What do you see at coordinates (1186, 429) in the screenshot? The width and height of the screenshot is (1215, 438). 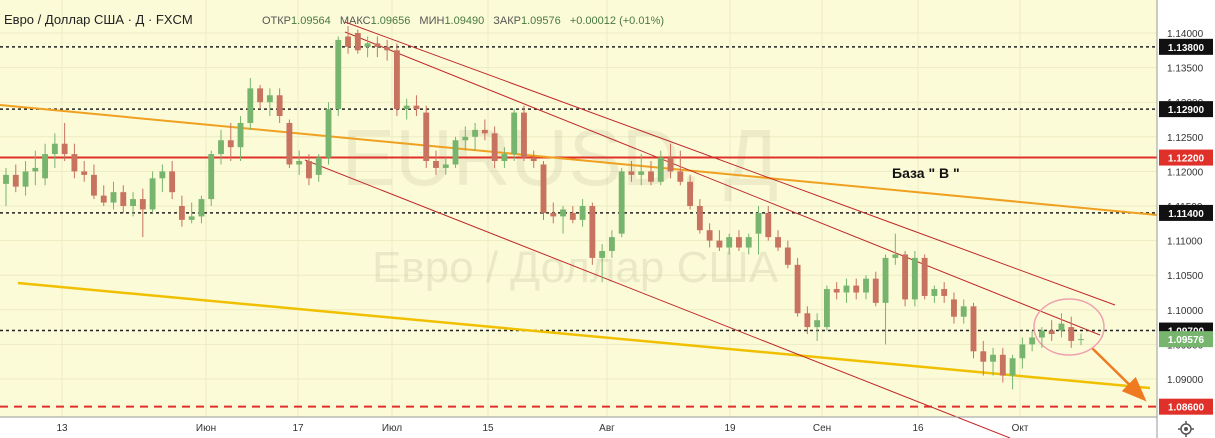 I see `settings-gear-icon` at bounding box center [1186, 429].